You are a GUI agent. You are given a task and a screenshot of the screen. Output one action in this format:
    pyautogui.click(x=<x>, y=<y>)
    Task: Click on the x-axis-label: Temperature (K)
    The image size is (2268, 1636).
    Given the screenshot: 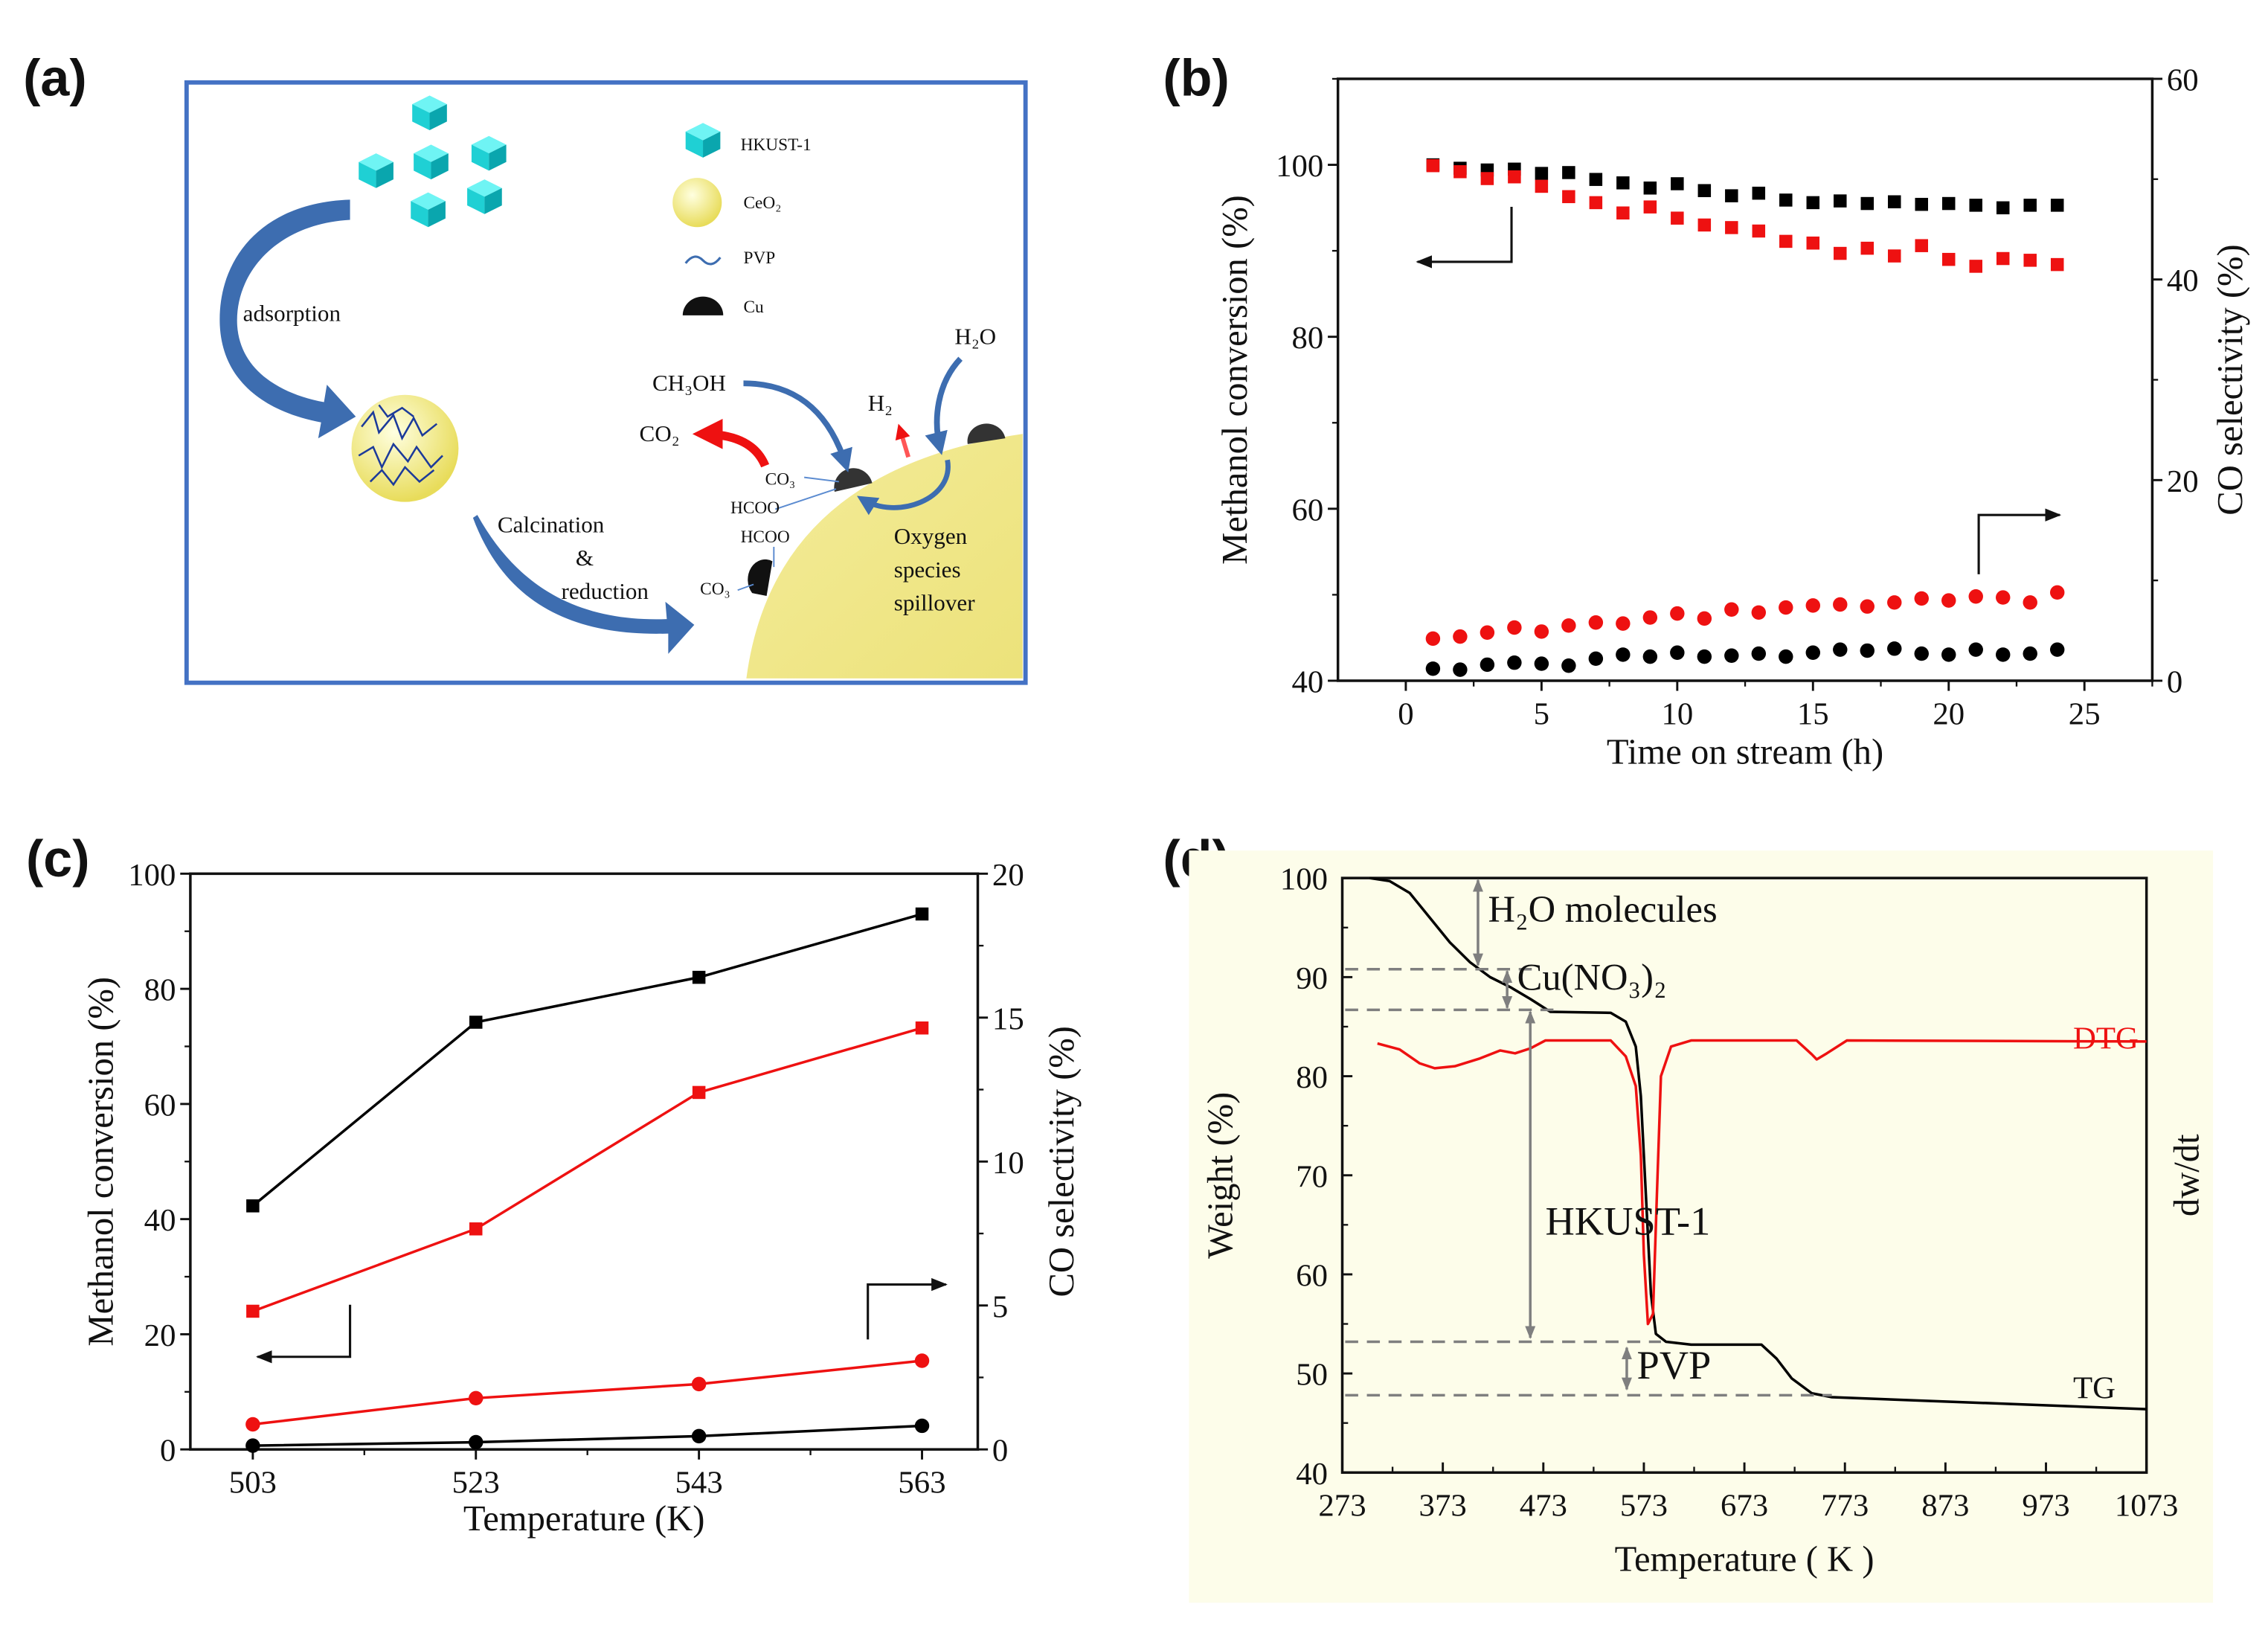 What is the action you would take?
    pyautogui.click(x=584, y=1518)
    